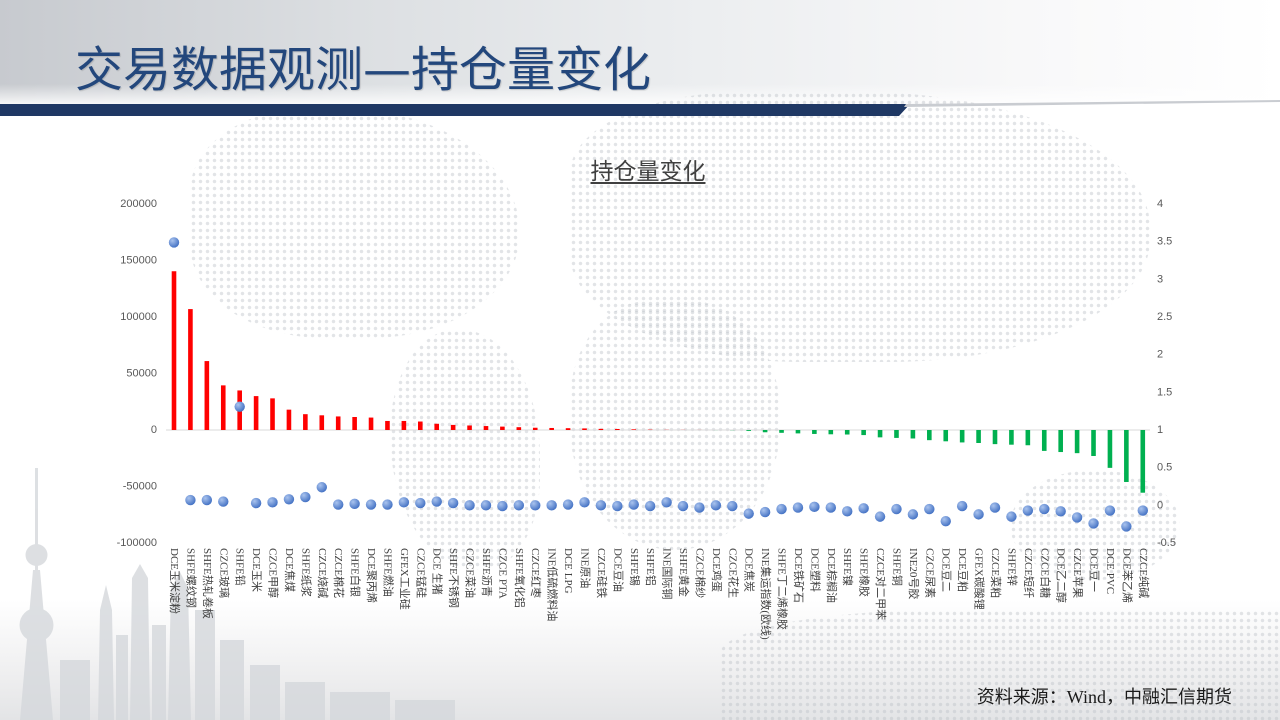  What do you see at coordinates (191, 578) in the screenshot?
I see `category-label: SHFE螺纹钢` at bounding box center [191, 578].